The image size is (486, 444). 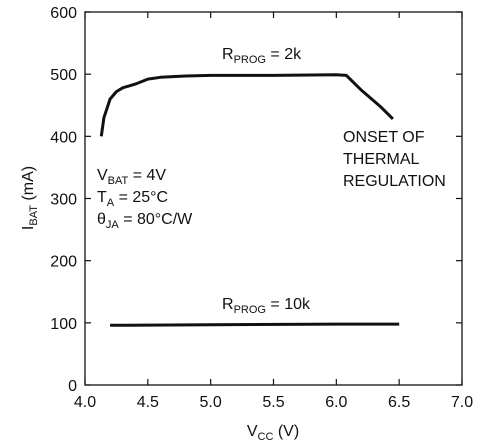 I want to click on svg-text: ONSET OF, so click(x=384, y=137).